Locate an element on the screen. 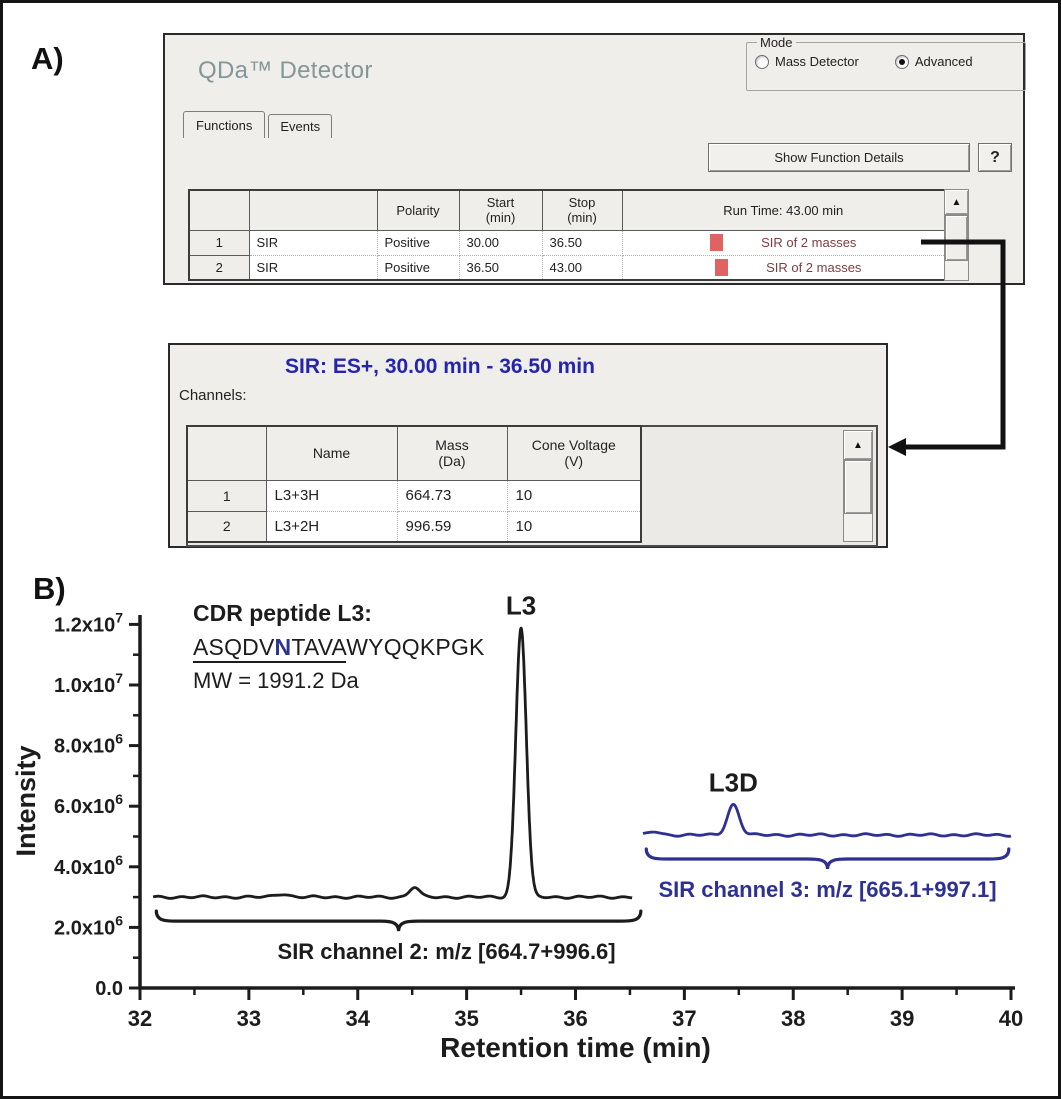 The height and width of the screenshot is (1099, 1061). svg-text: 34 is located at coordinates (358, 1018).